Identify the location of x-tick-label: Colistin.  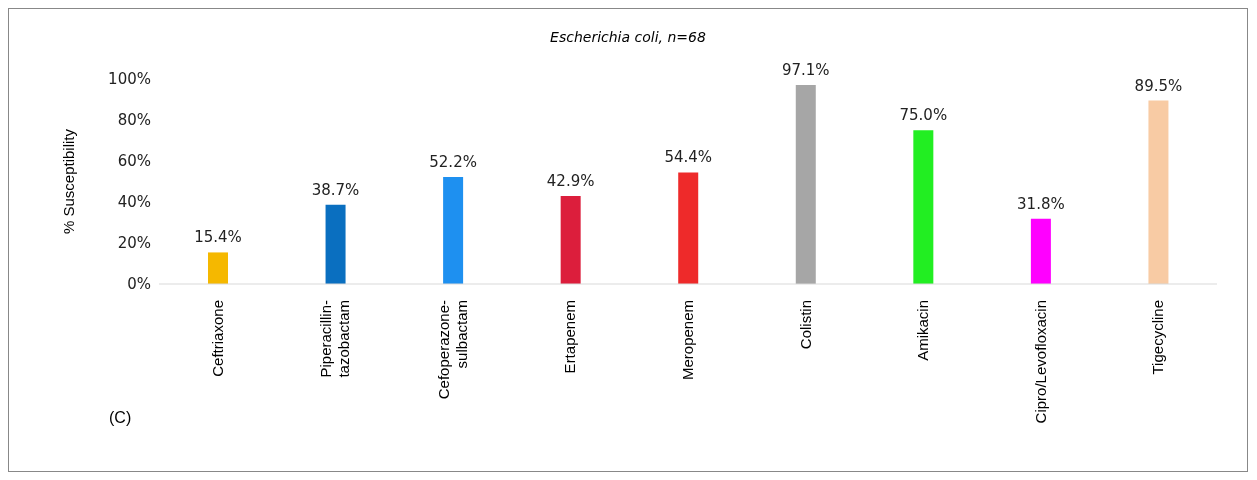
(805, 325).